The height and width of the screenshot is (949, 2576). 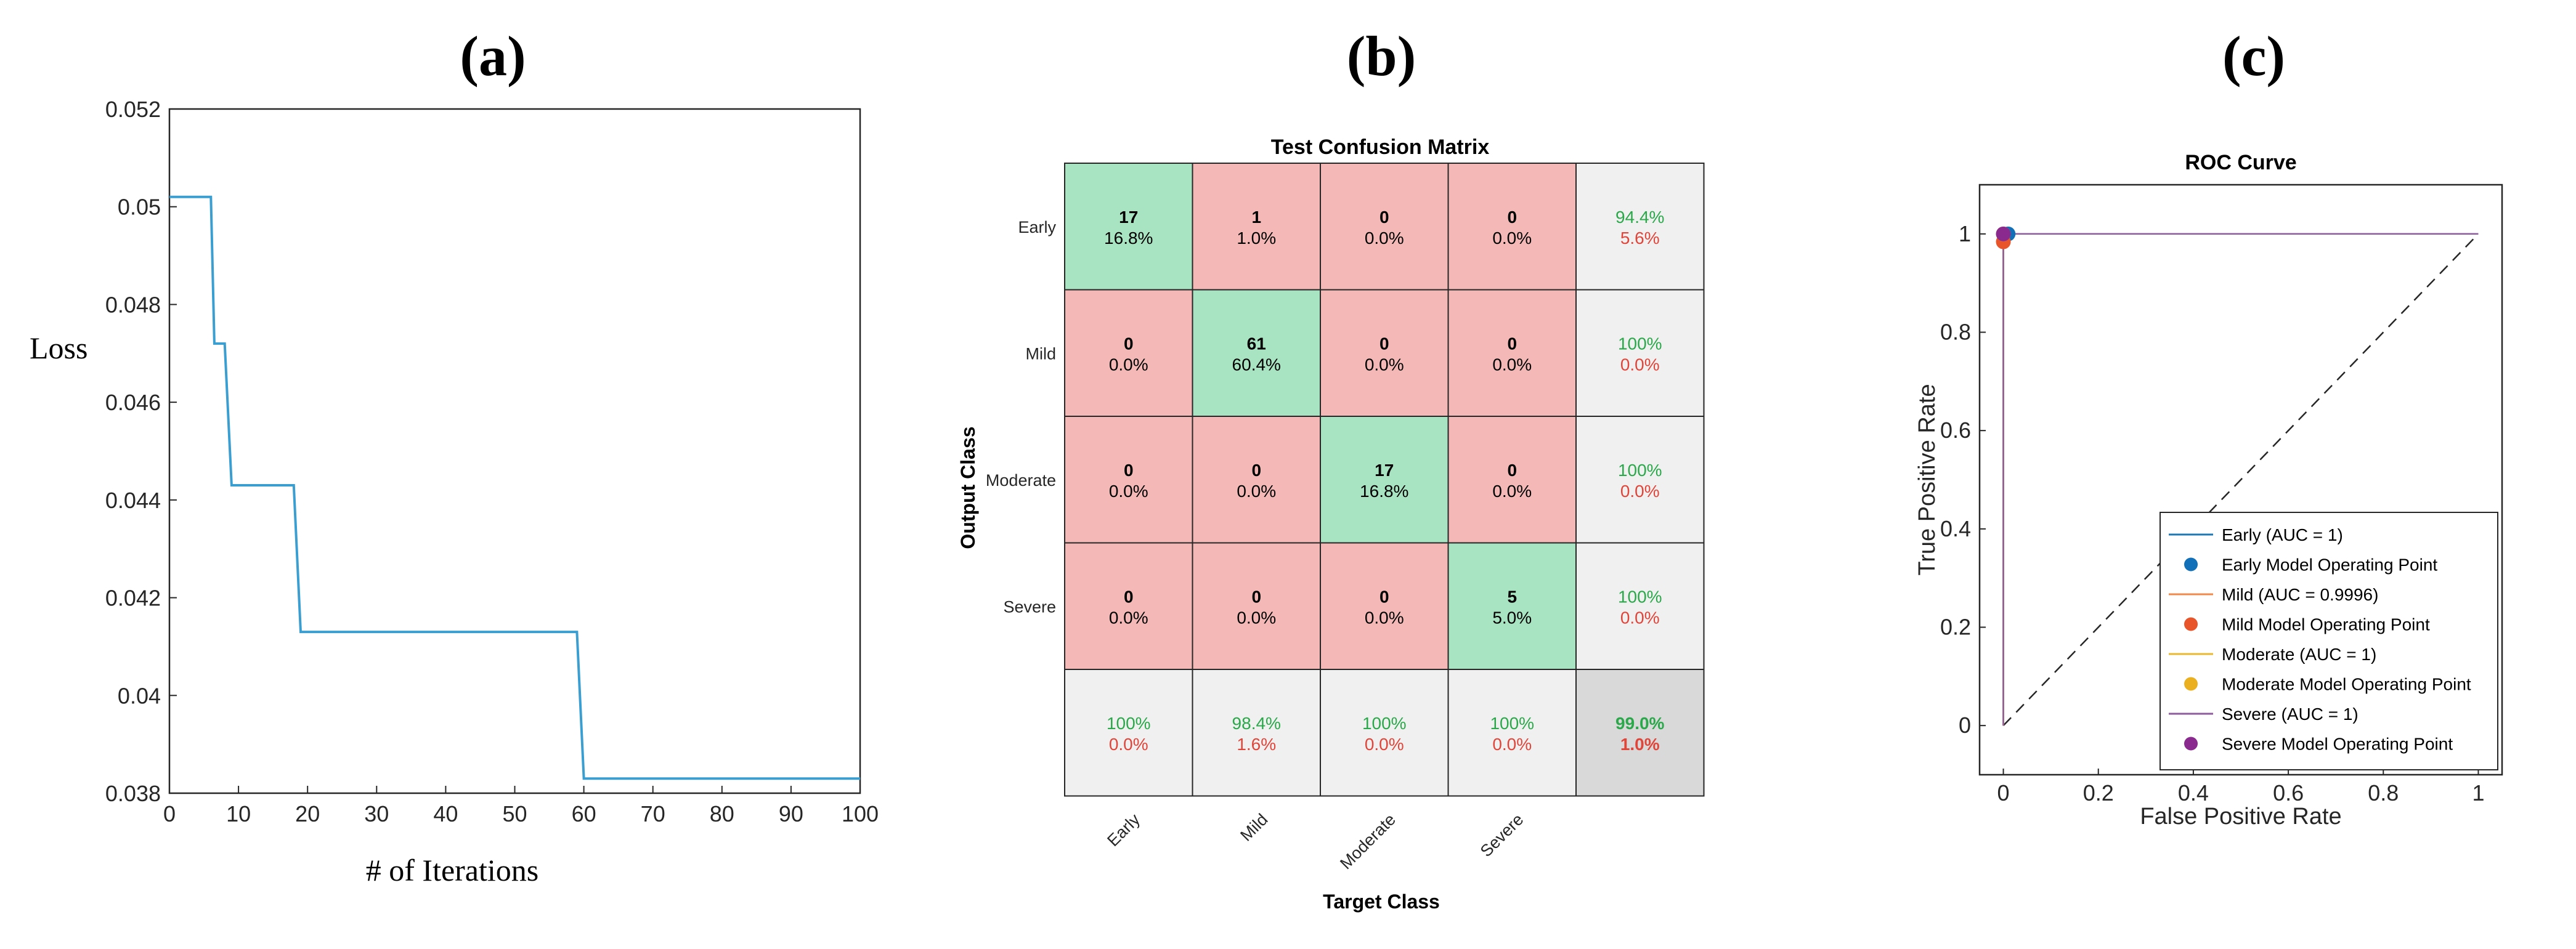 I want to click on legend-entry-label: Early (AUC = 1), so click(x=2282, y=534).